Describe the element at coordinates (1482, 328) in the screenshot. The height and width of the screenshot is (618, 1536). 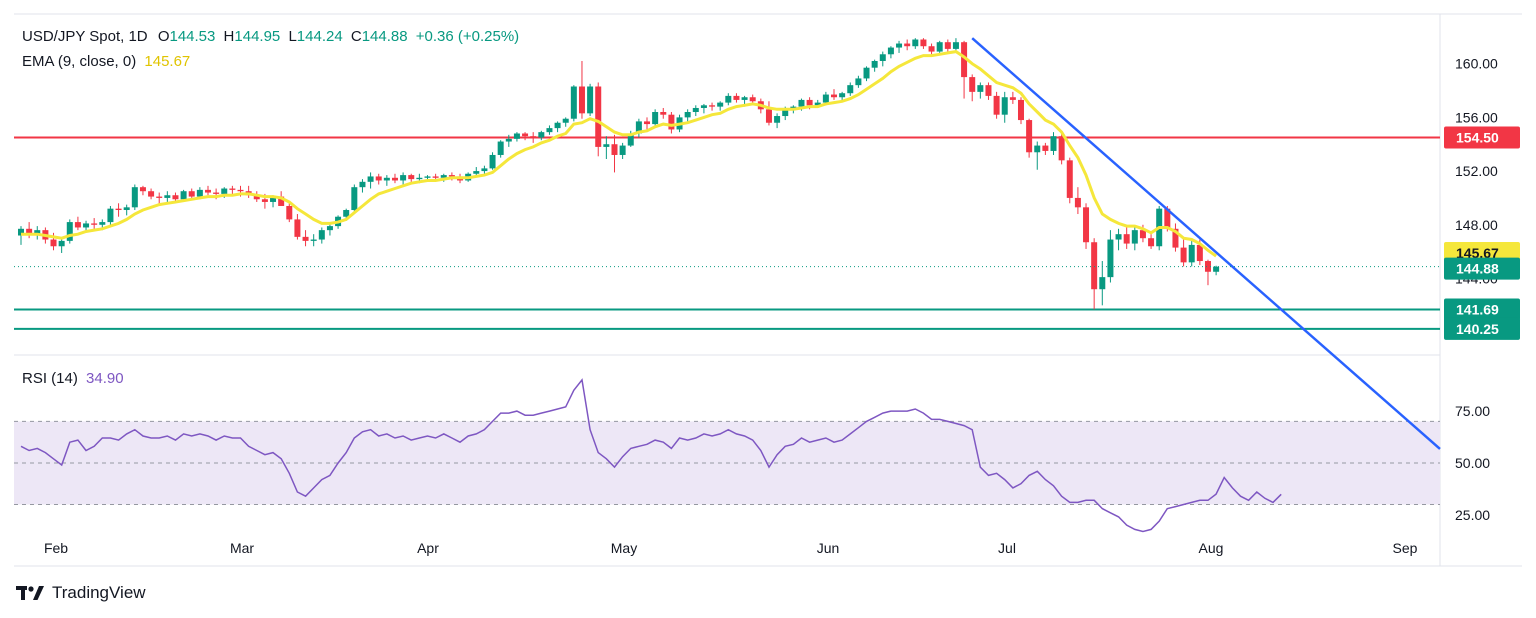
I see `price-tag-140.25: 140.25` at that location.